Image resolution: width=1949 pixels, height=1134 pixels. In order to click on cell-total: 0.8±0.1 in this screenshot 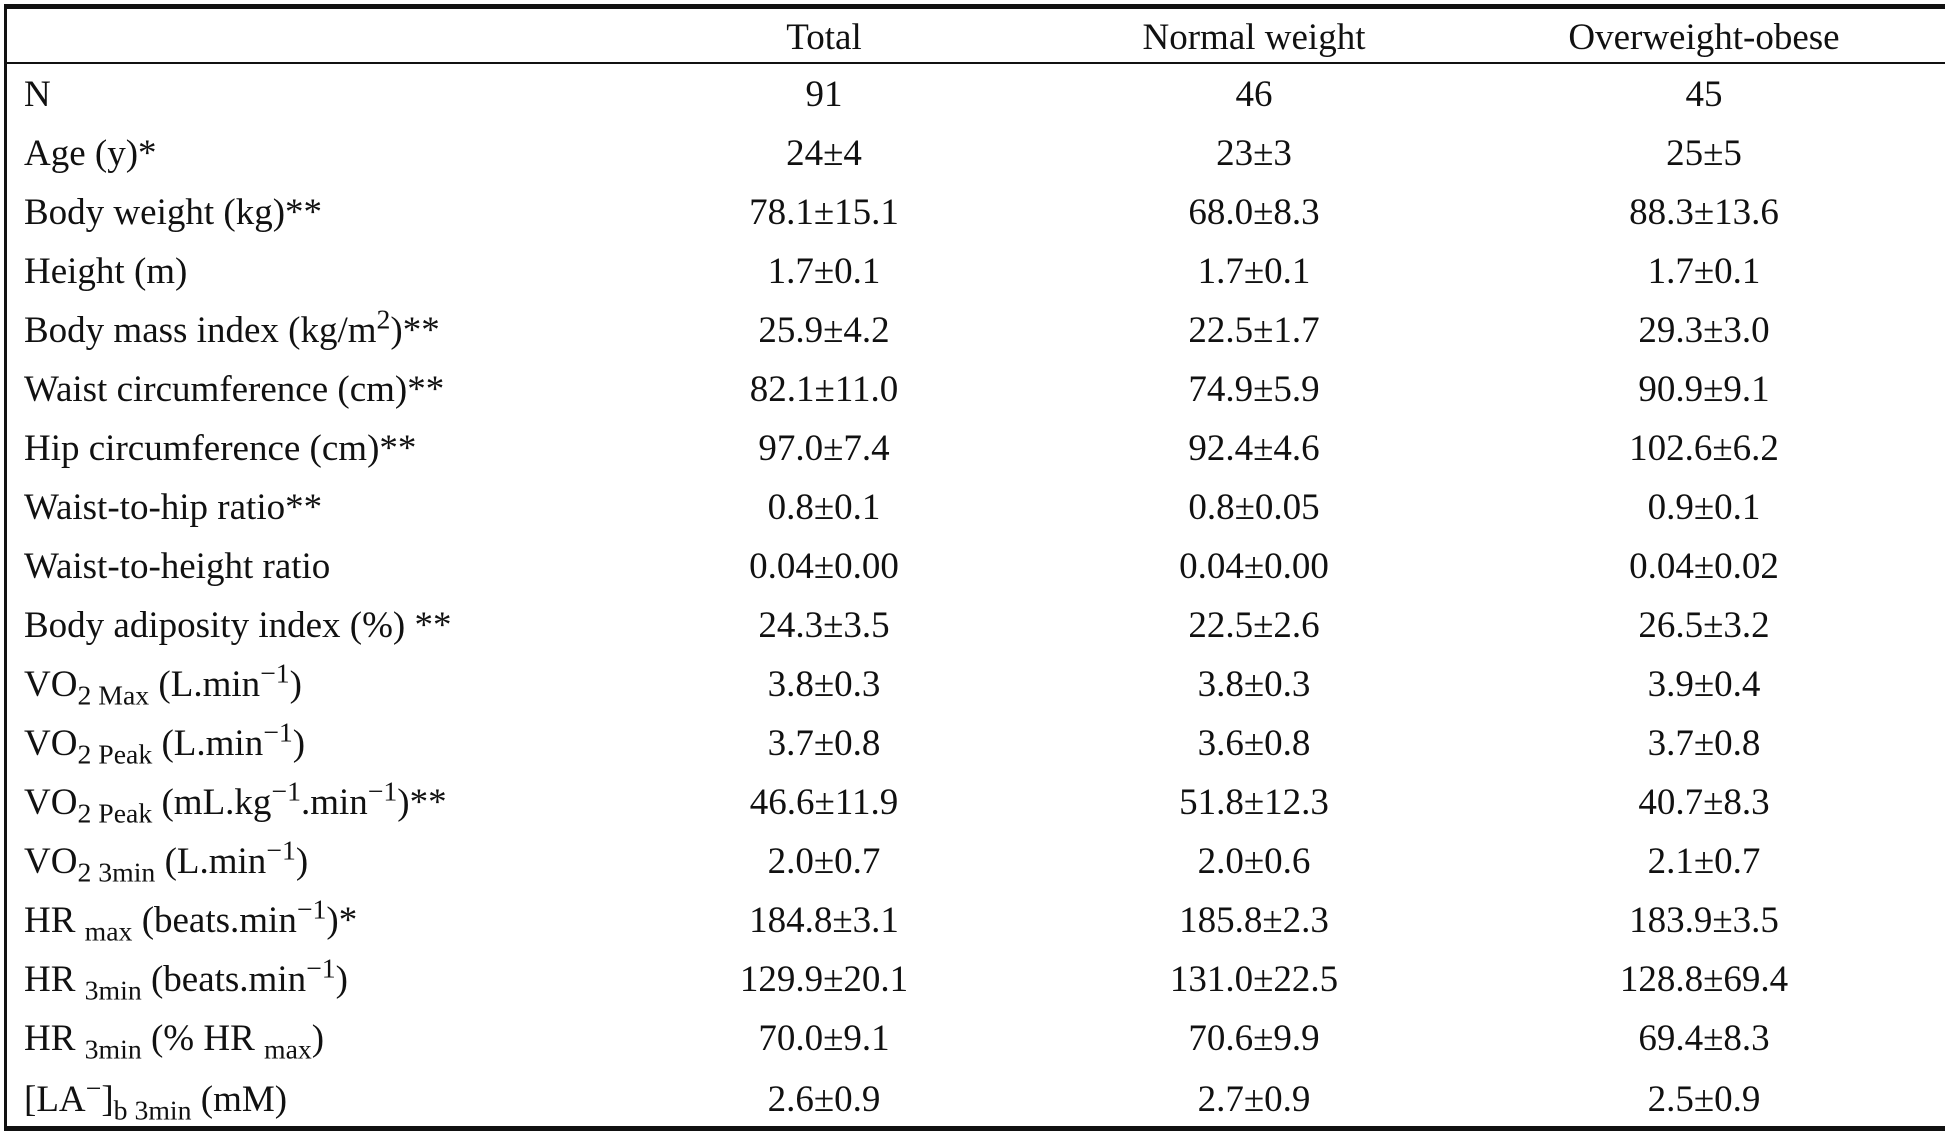, I will do `click(824, 507)`.